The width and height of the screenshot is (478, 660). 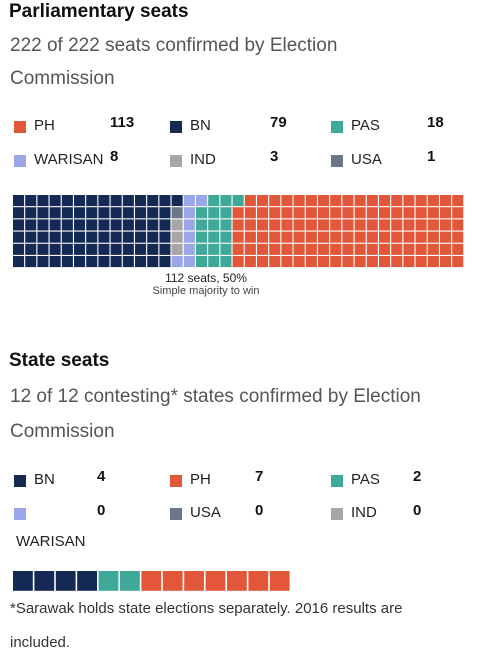 I want to click on state-legend-value-warisan: 0, so click(x=101, y=510).